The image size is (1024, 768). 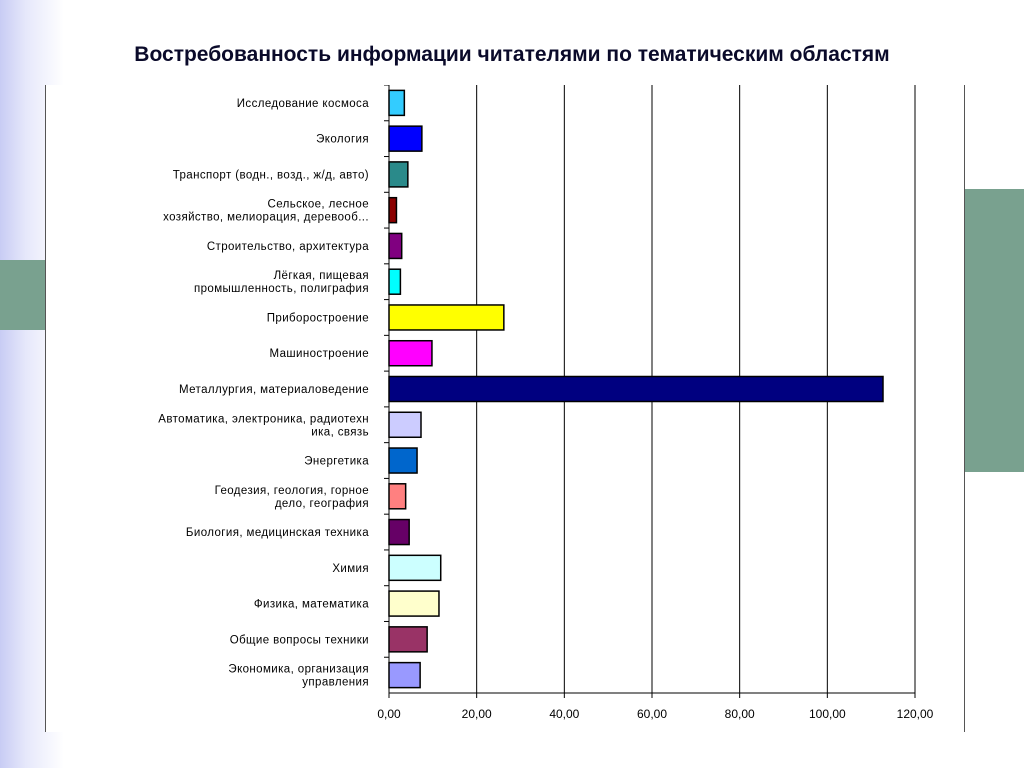 I want to click on category-label: Строительство, архитектура, so click(x=288, y=247).